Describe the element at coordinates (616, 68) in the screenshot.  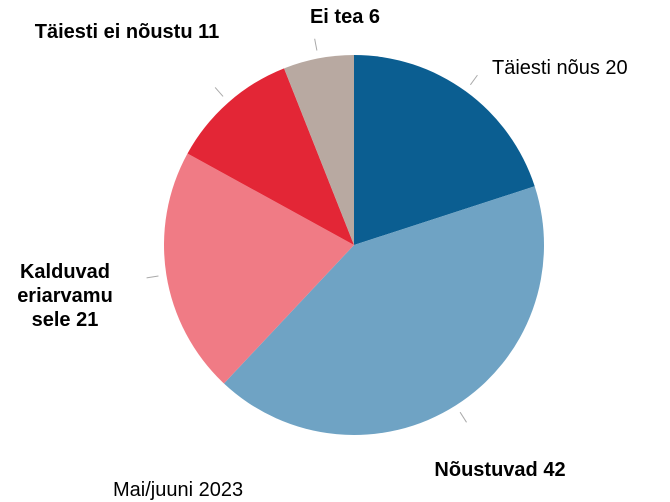
I see `label-value: 20` at that location.